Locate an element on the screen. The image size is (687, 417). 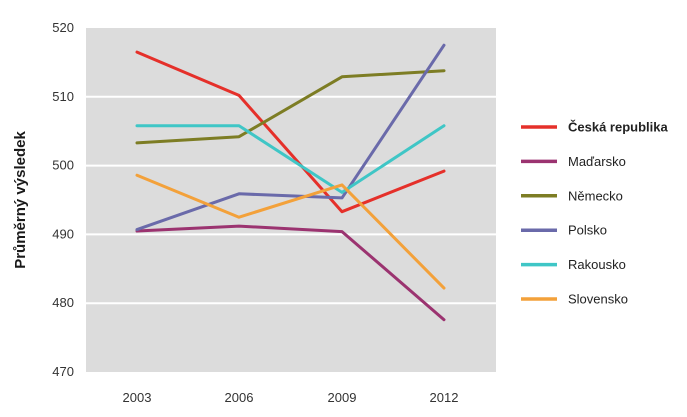
x-tick-label: 2003 is located at coordinates (137, 397).